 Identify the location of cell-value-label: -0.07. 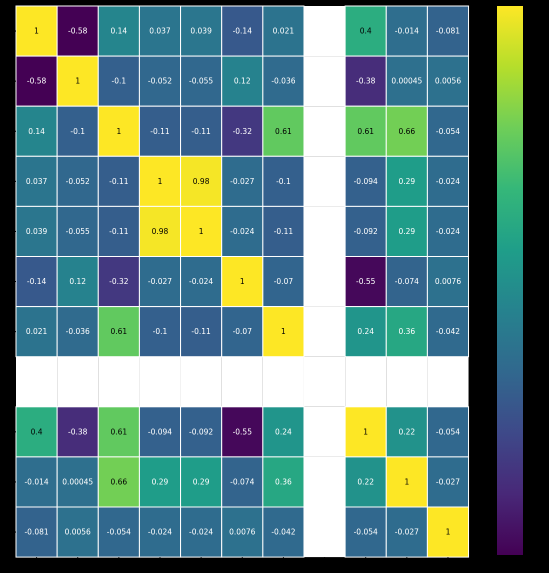
(284, 281).